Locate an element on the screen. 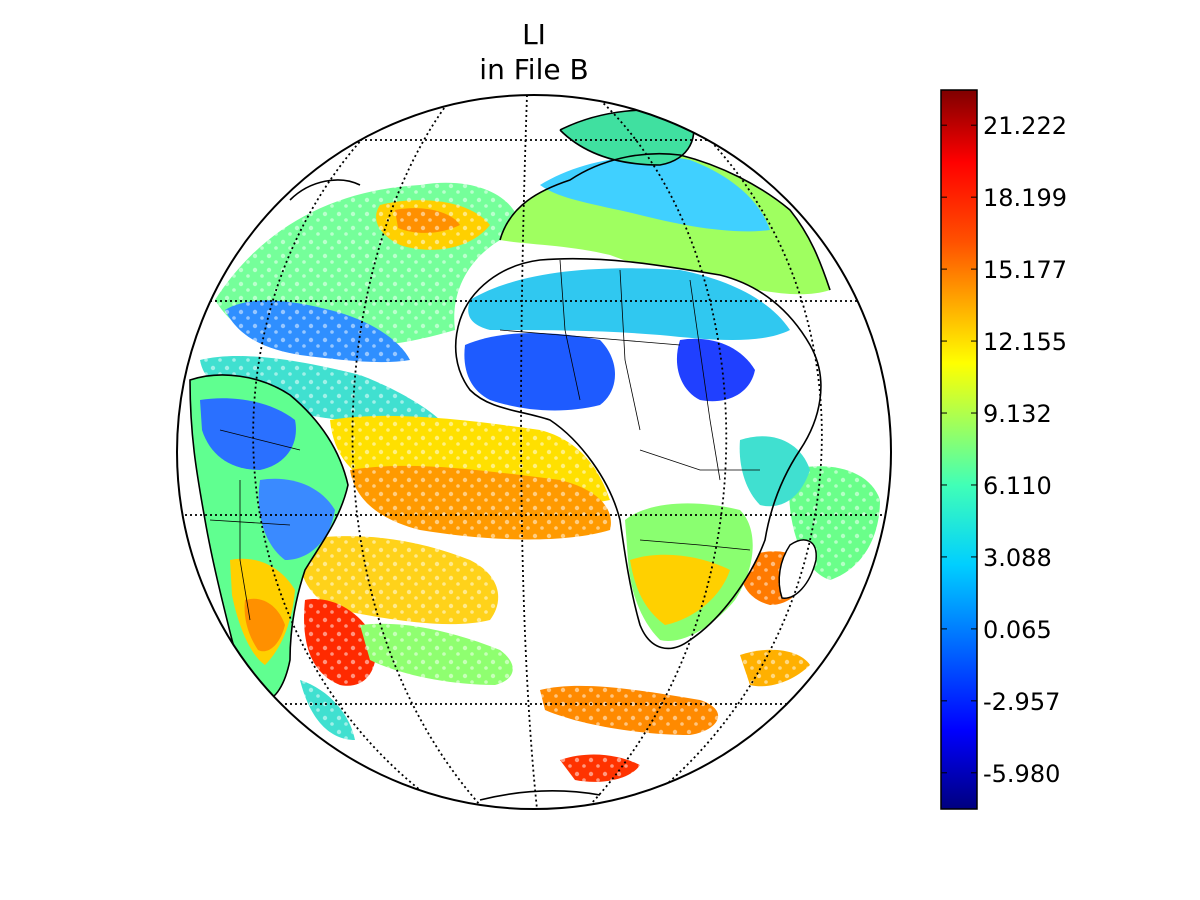  colorbar-tick-label: 9.132 is located at coordinates (1017, 414).